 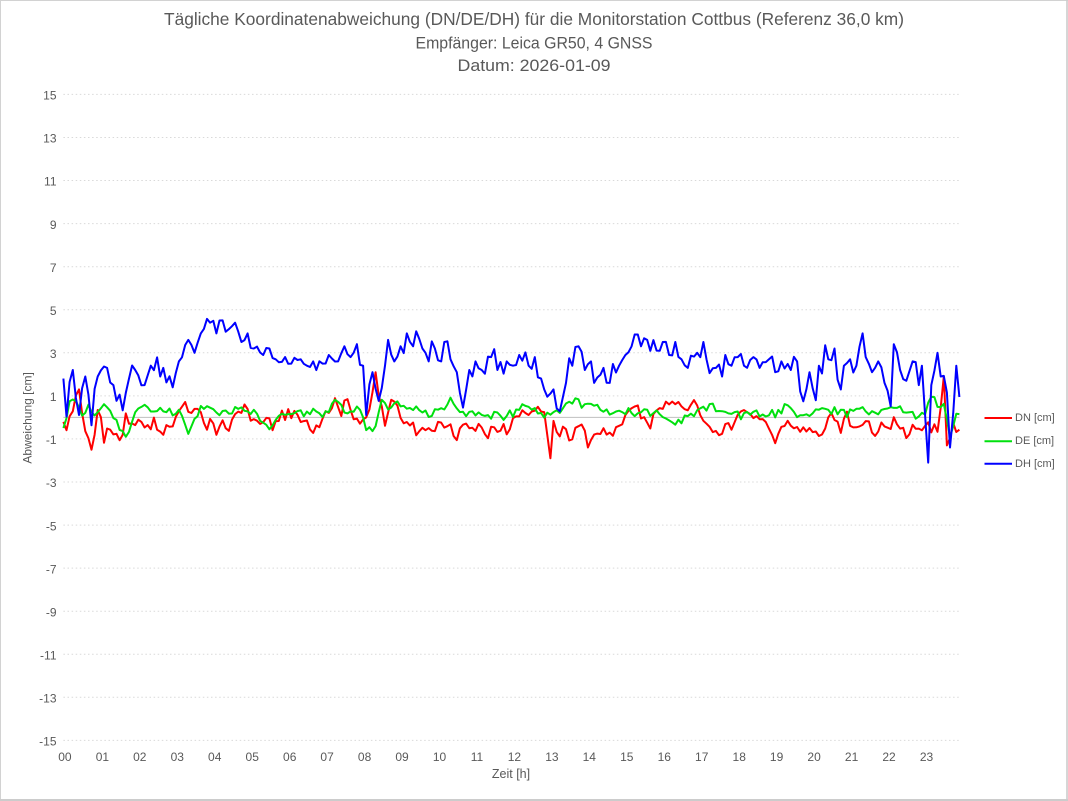 What do you see at coordinates (215, 757) in the screenshot?
I see `svg-text: 04` at bounding box center [215, 757].